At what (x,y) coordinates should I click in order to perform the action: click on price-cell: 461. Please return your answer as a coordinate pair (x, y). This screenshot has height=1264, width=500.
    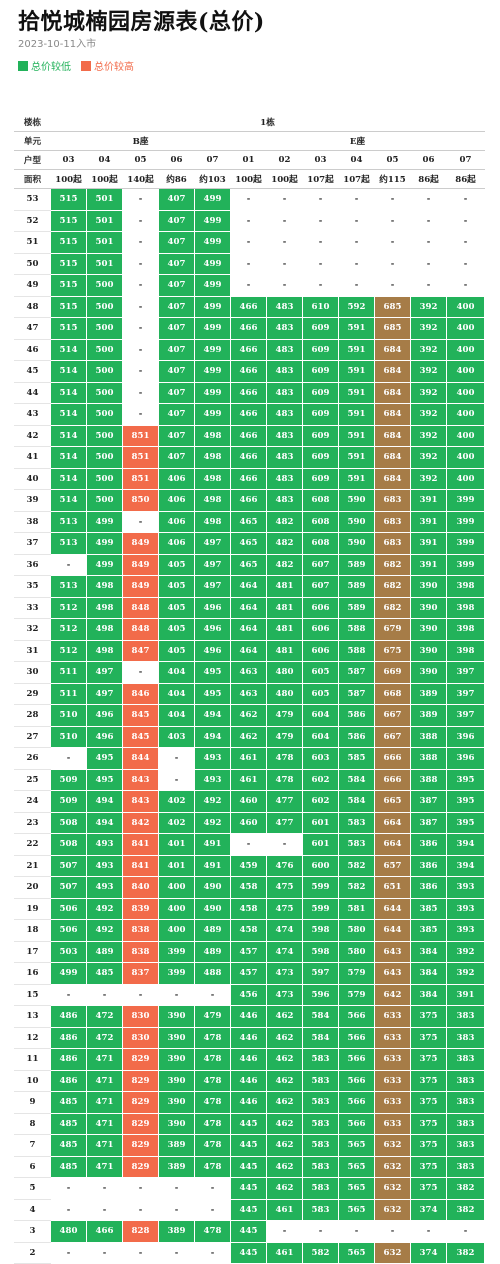
    Looking at the image, I should click on (284, 1252).